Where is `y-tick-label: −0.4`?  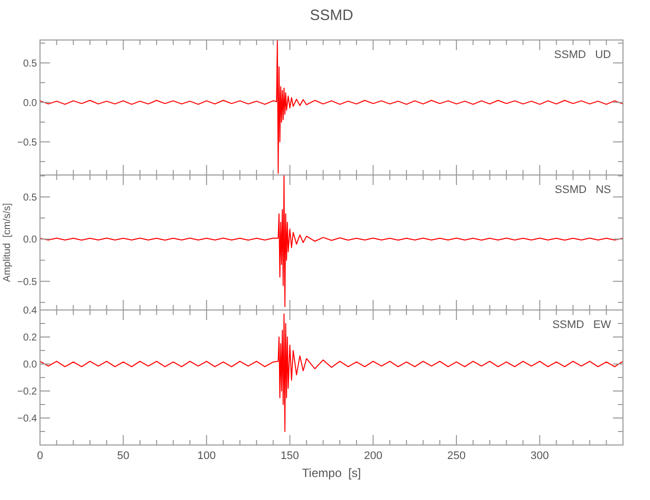
y-tick-label: −0.4 is located at coordinates (27, 419).